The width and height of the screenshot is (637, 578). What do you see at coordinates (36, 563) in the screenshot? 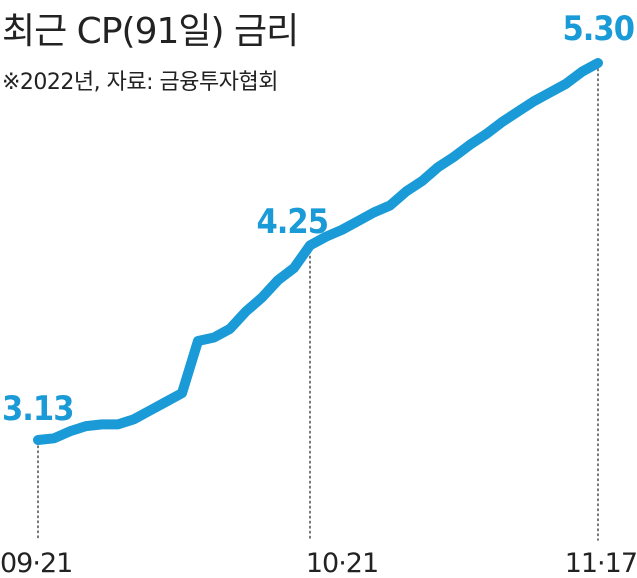
I see `x-tick-label: 09·21` at bounding box center [36, 563].